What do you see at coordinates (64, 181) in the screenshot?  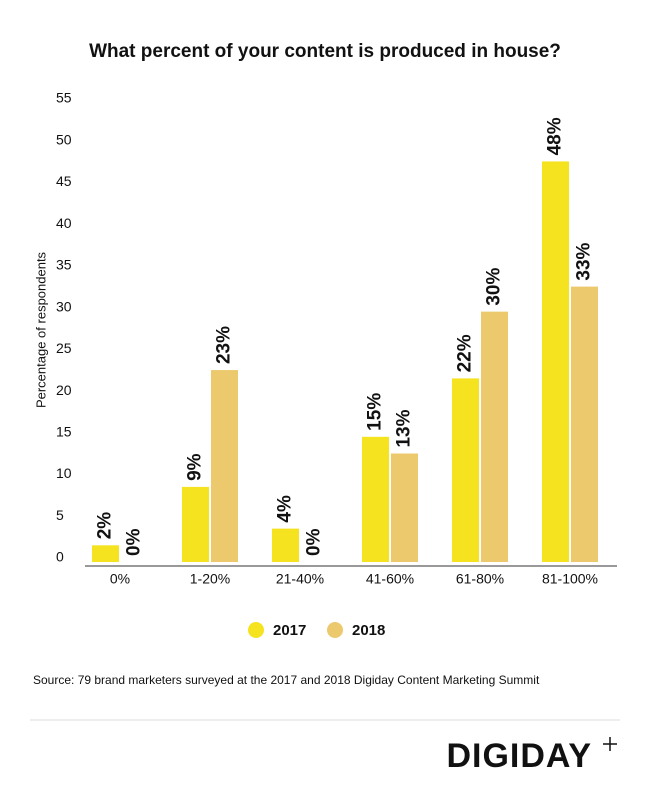 I see `y-tick-label: 45` at bounding box center [64, 181].